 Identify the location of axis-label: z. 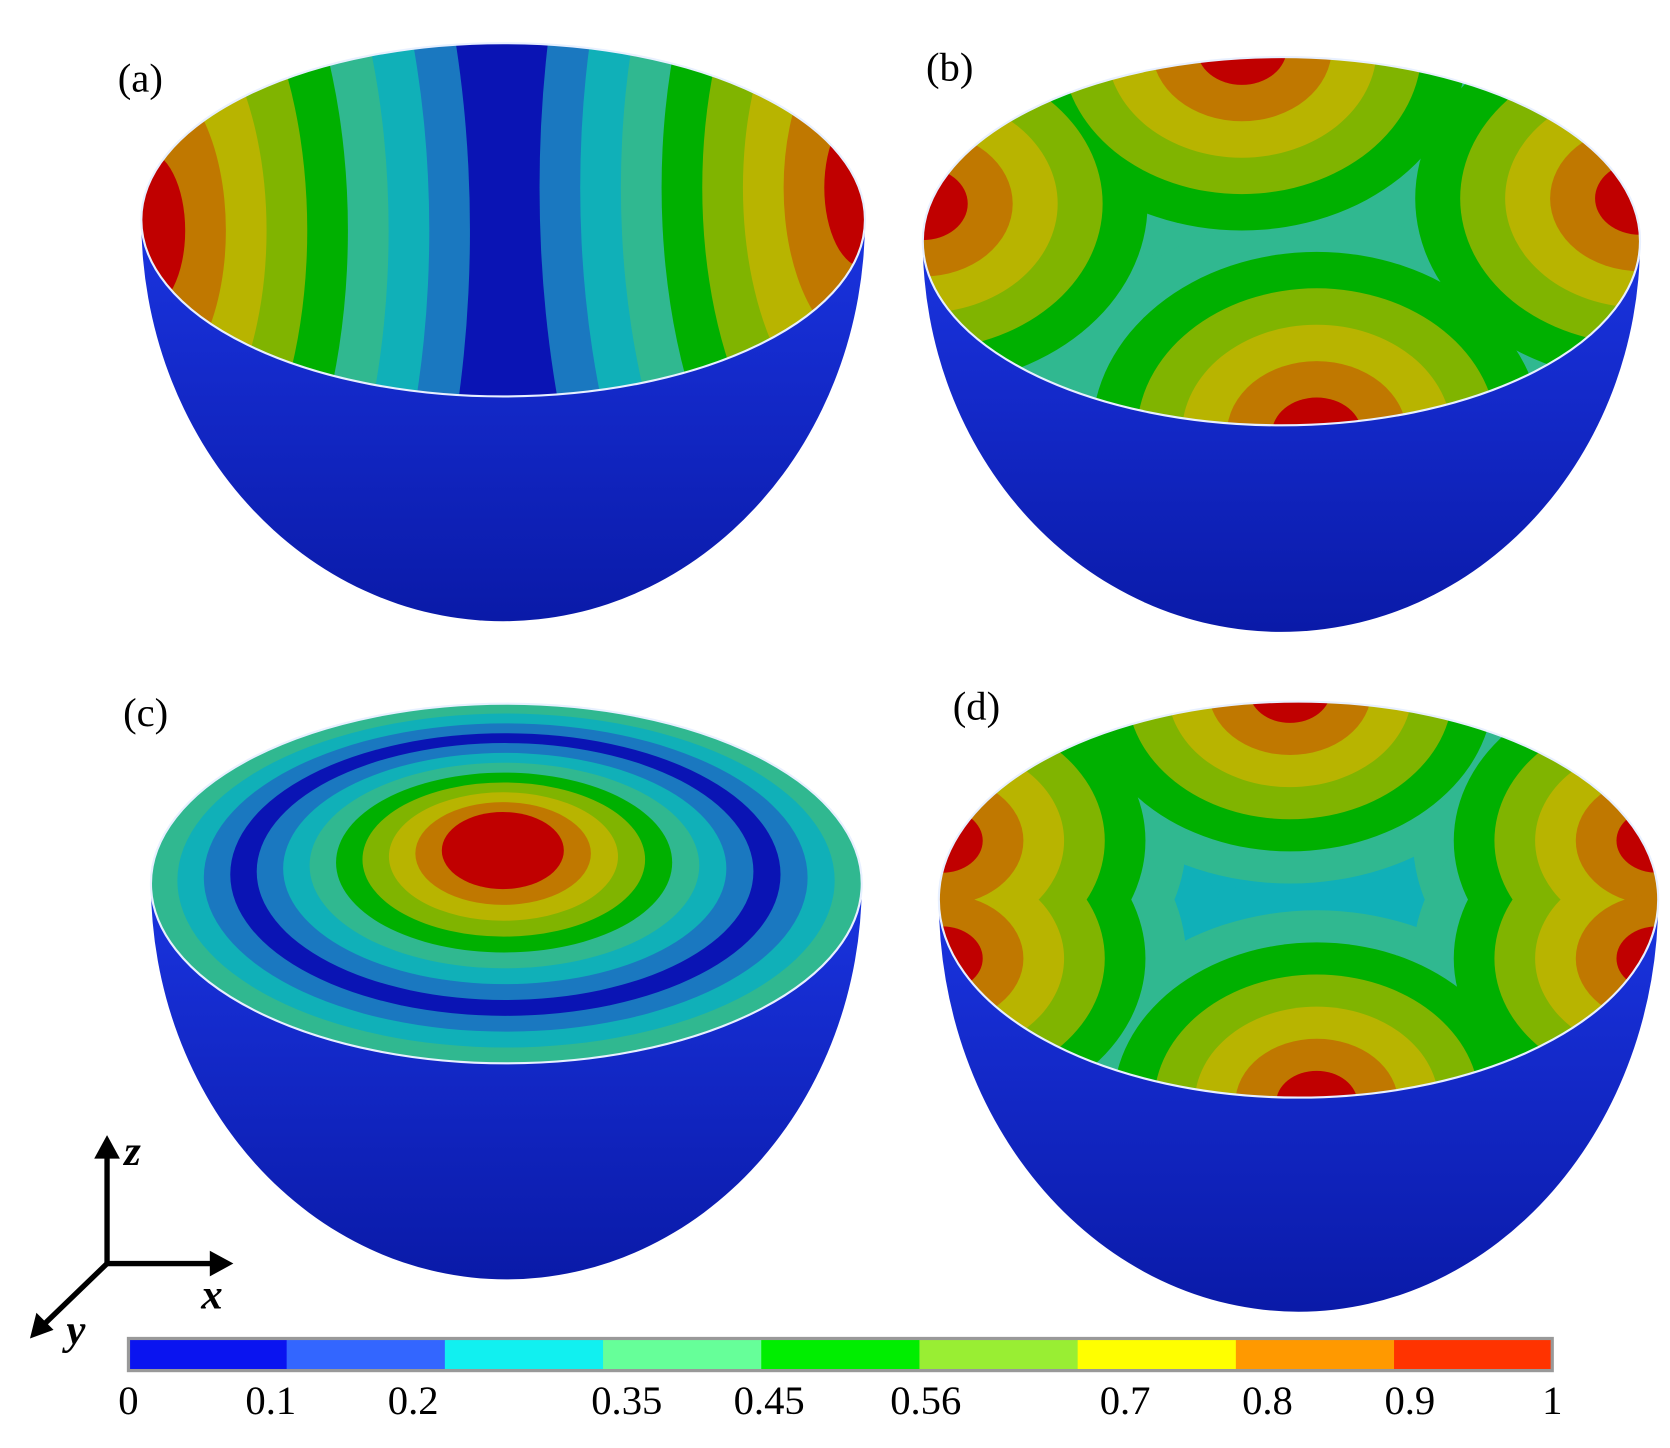
(131, 1151).